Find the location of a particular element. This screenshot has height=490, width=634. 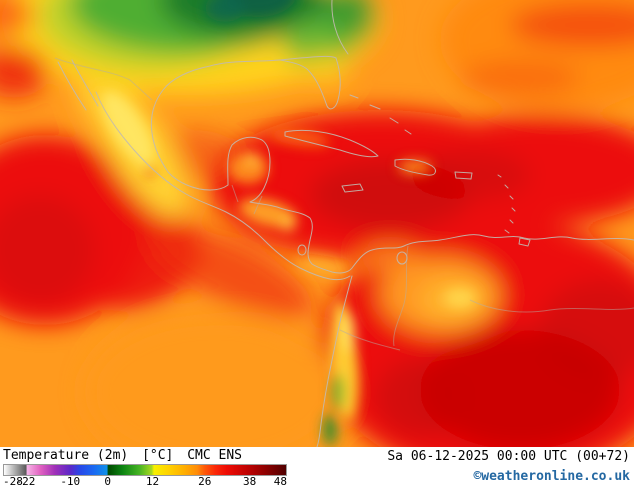

map-title: Temperature (2m) is located at coordinates (66, 455).